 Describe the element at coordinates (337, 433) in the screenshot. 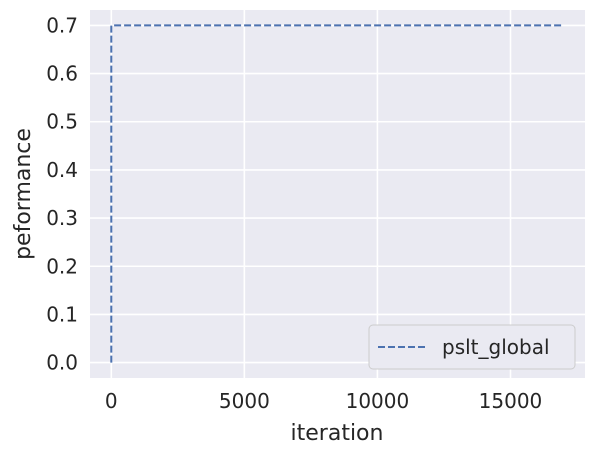

I see `x-axis-label: iteration` at that location.